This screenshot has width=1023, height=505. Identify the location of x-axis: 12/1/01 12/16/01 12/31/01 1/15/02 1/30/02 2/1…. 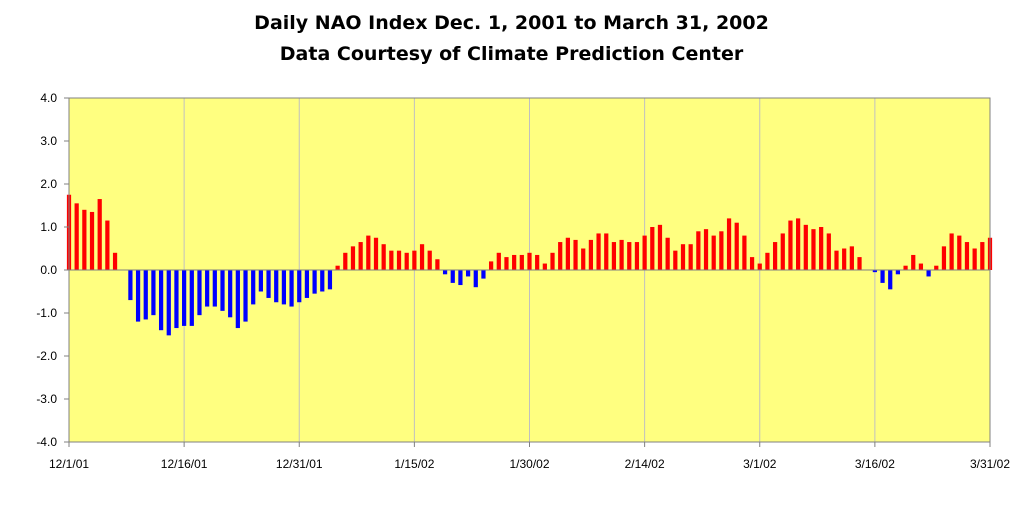
(529, 456).